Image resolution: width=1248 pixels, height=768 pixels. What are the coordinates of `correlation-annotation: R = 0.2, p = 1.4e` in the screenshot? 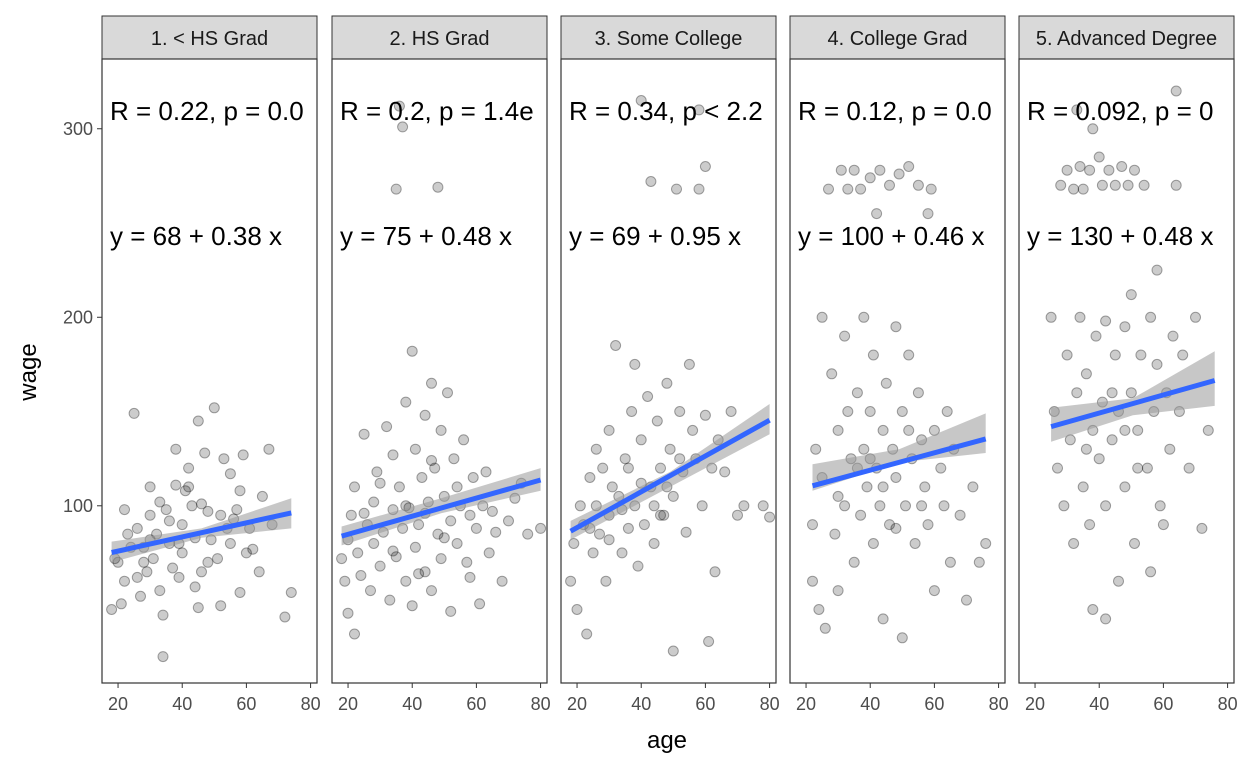 It's located at (437, 111).